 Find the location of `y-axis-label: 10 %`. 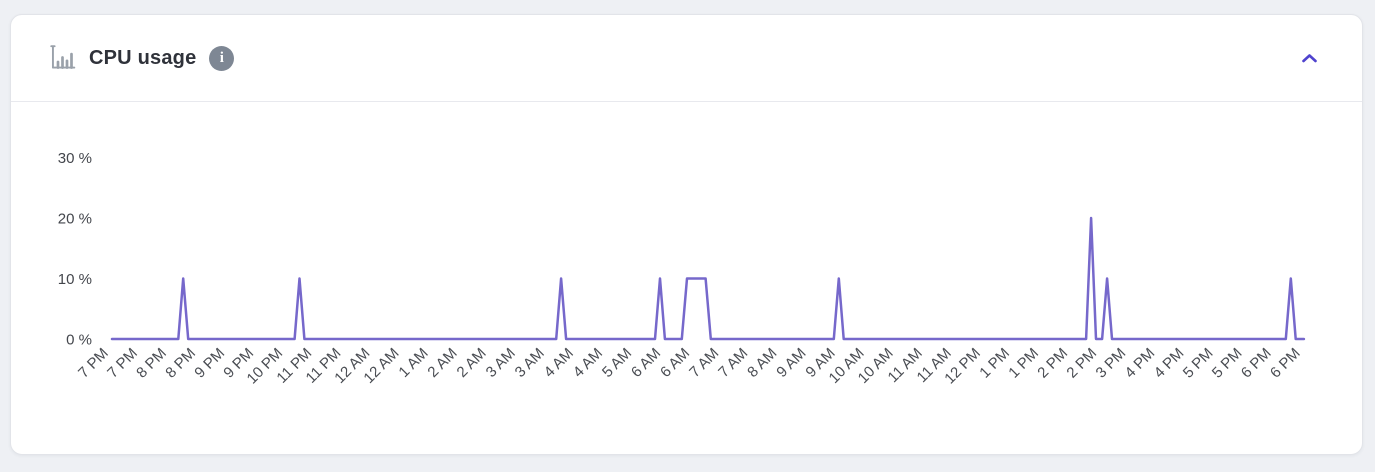

y-axis-label: 10 % is located at coordinates (75, 279).